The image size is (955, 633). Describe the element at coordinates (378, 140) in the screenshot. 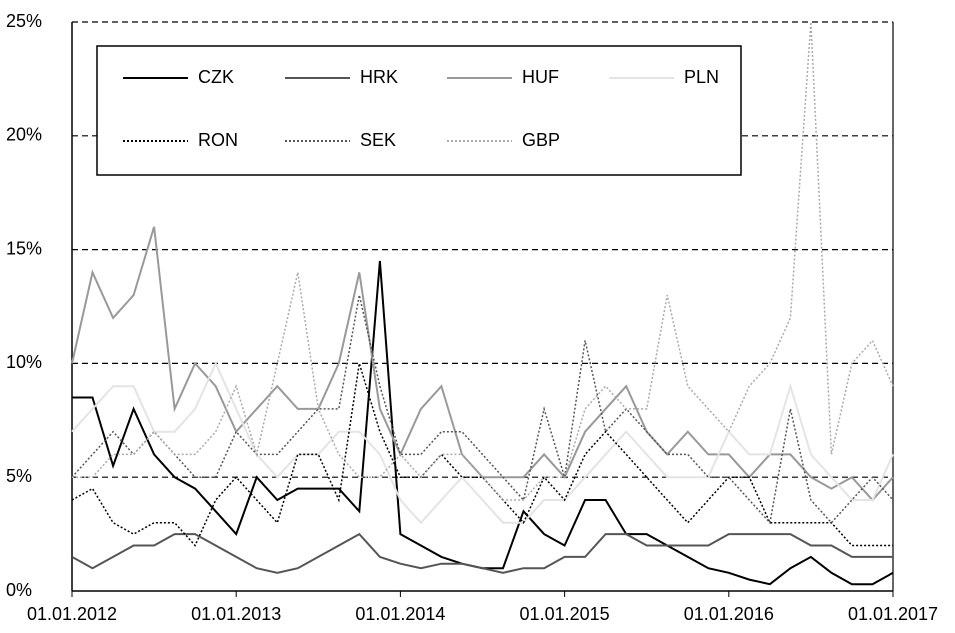

I see `legend-label: SEK` at that location.